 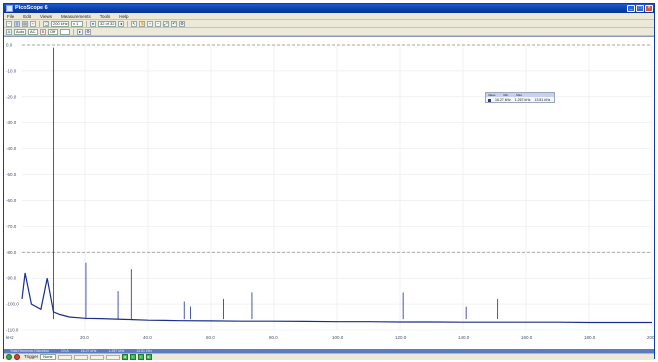 What do you see at coordinates (9, 45) in the screenshot?
I see `y-tick-label: 0.0` at bounding box center [9, 45].